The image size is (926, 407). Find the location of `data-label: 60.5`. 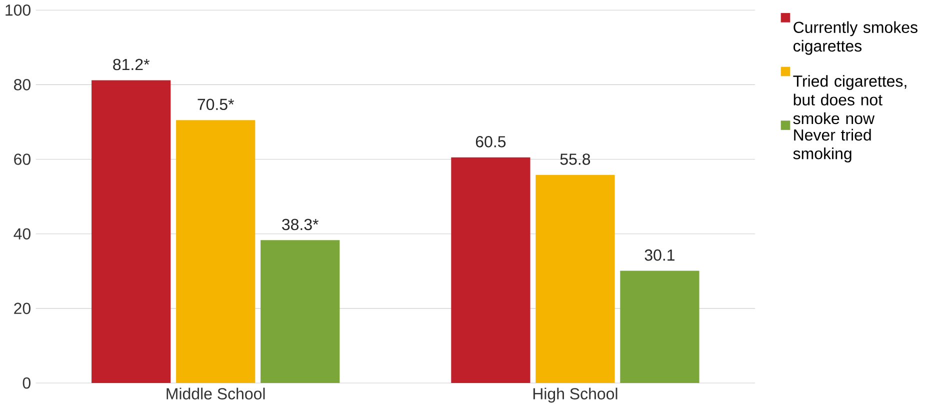

data-label: 60.5 is located at coordinates (491, 142).